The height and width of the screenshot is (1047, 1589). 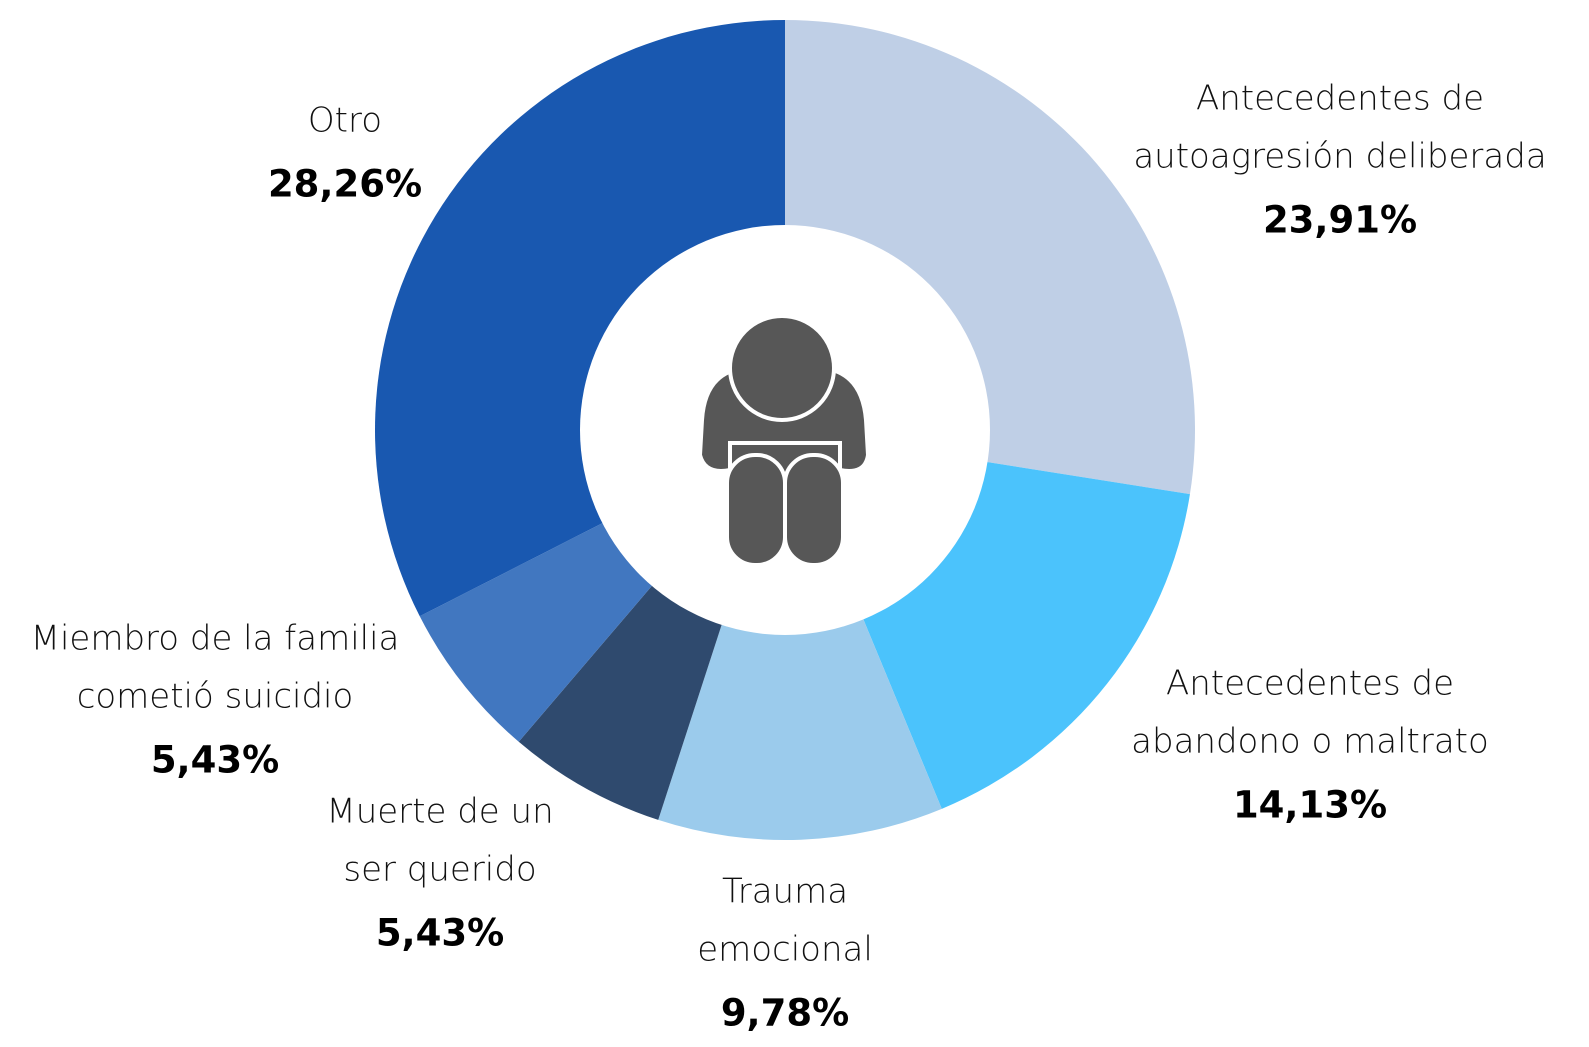 I want to click on slice-label: Miembro de la familia, so click(x=215, y=639).